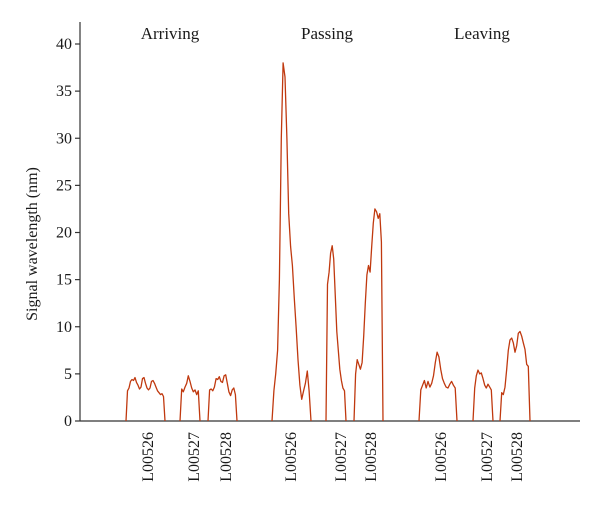  Describe the element at coordinates (64, 185) in the screenshot. I see `y-tick-label: 25` at that location.